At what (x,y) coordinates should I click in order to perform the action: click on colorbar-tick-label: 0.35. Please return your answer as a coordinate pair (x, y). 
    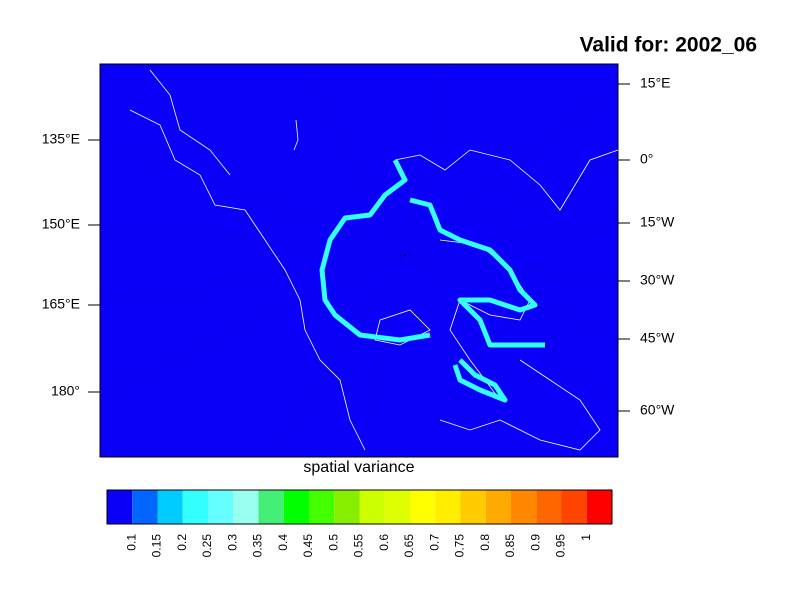
    Looking at the image, I should click on (258, 546).